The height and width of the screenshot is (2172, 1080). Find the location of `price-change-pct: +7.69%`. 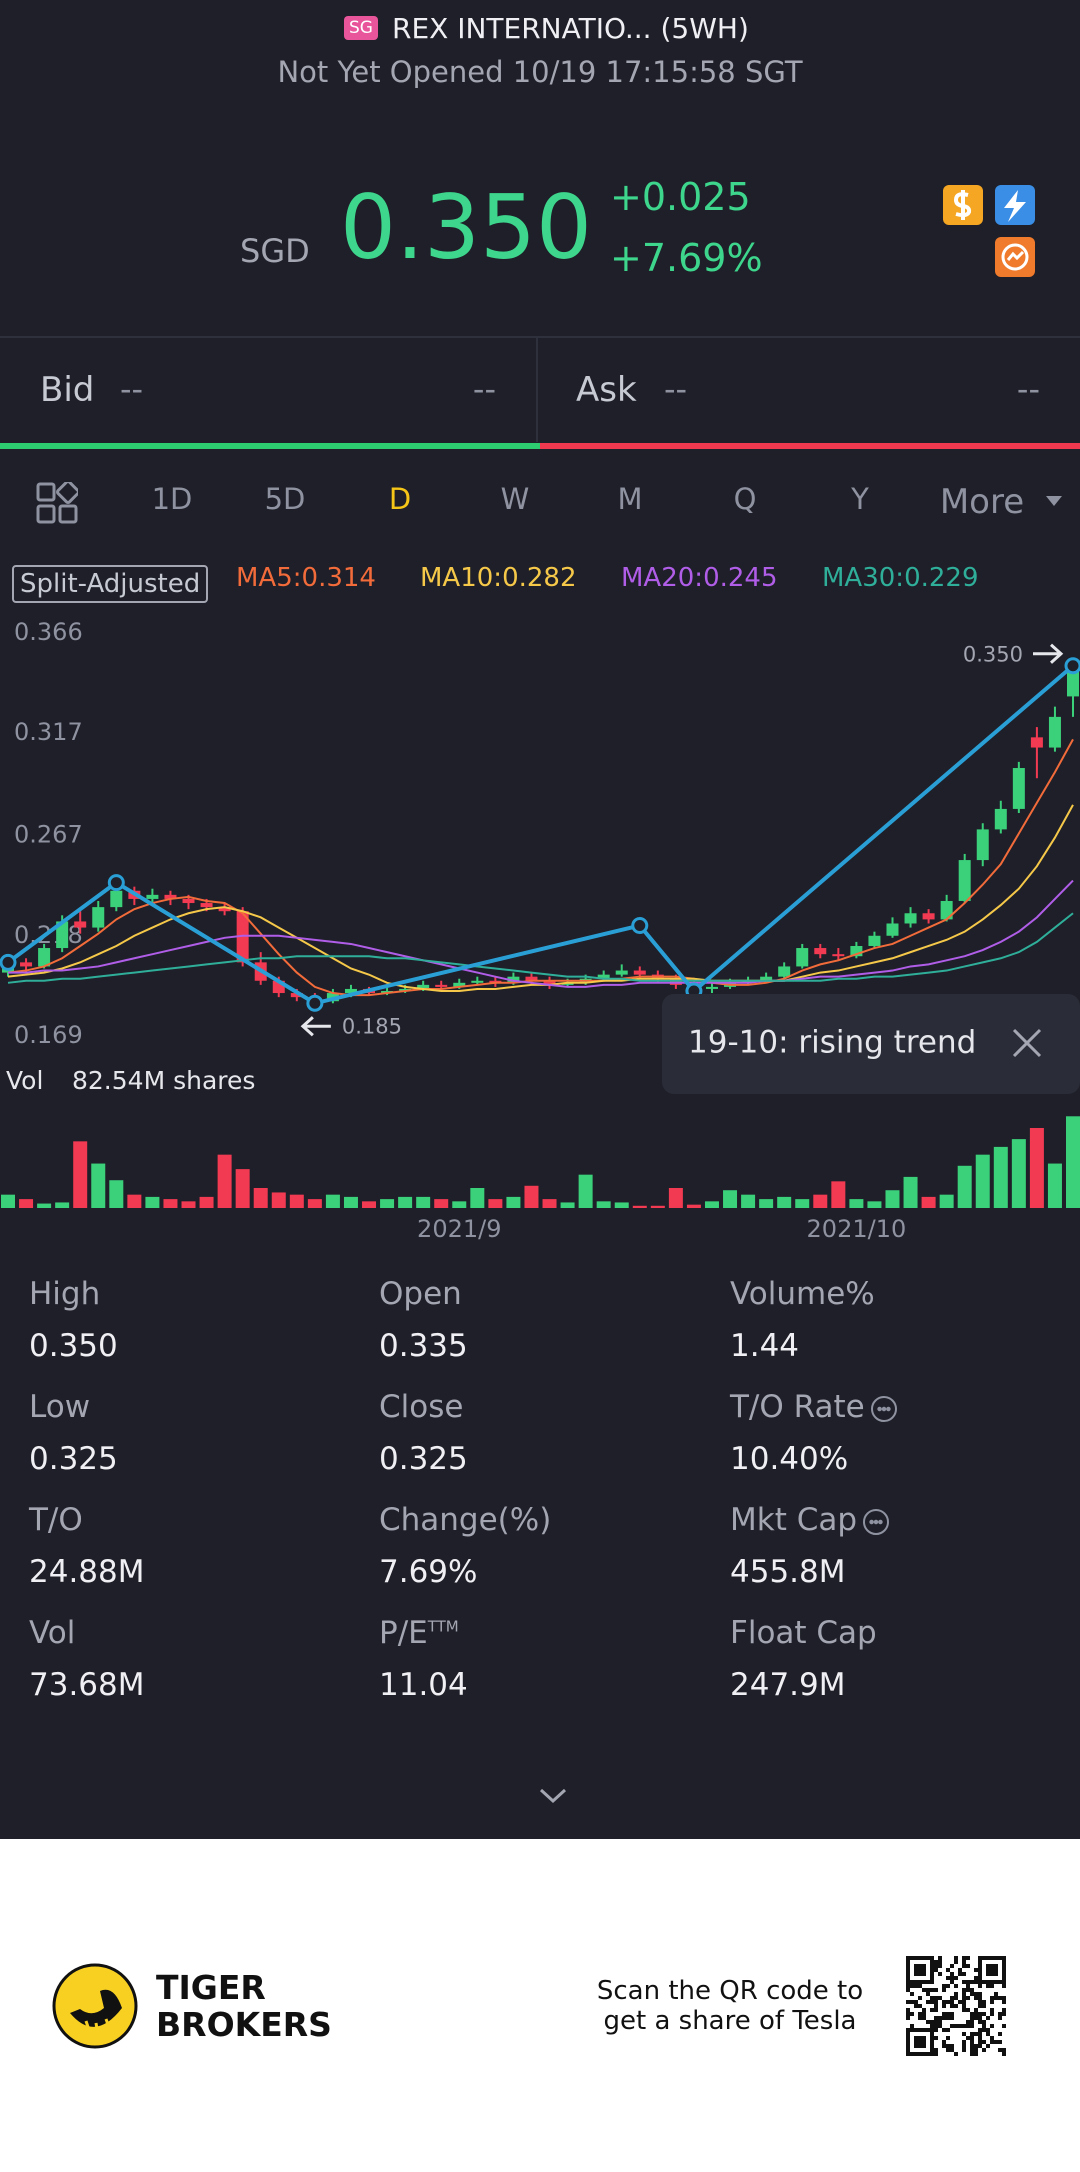

price-change-pct: +7.69% is located at coordinates (686, 258).